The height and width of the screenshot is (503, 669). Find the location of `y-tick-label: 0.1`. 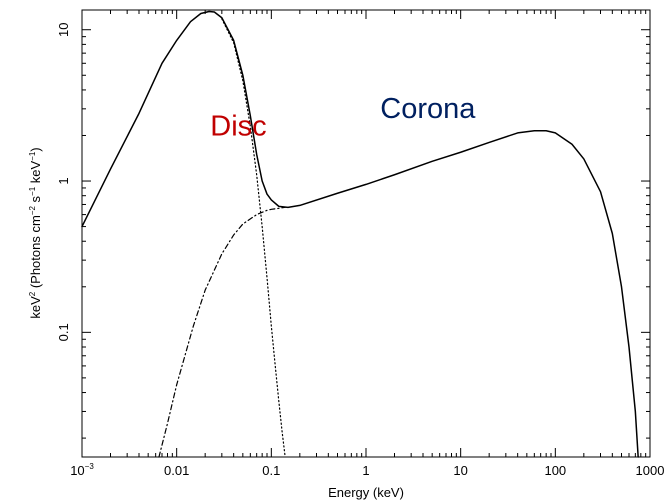

y-tick-label: 0.1 is located at coordinates (63, 332).